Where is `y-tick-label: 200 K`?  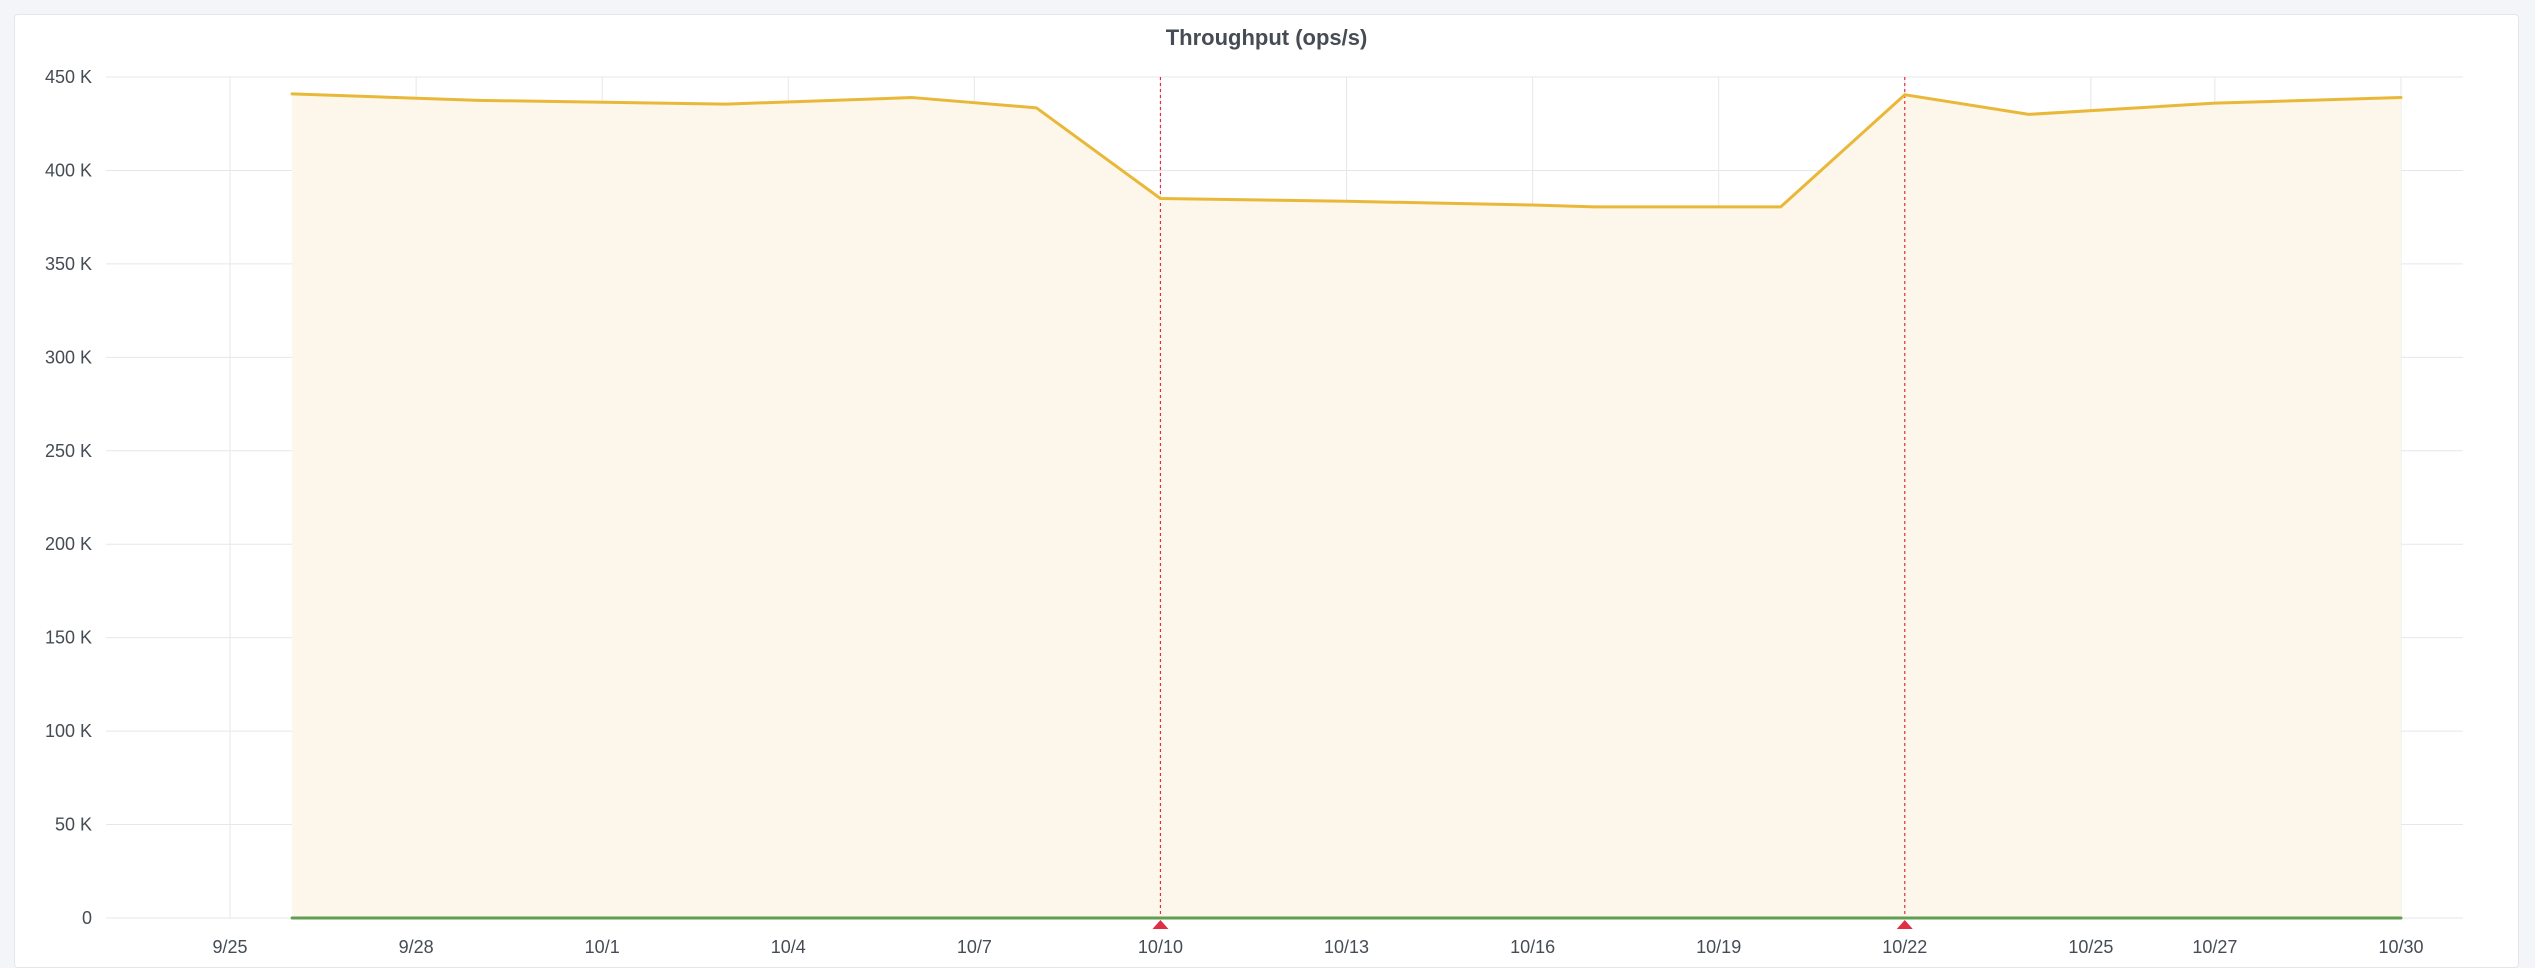
y-tick-label: 200 K is located at coordinates (68, 544).